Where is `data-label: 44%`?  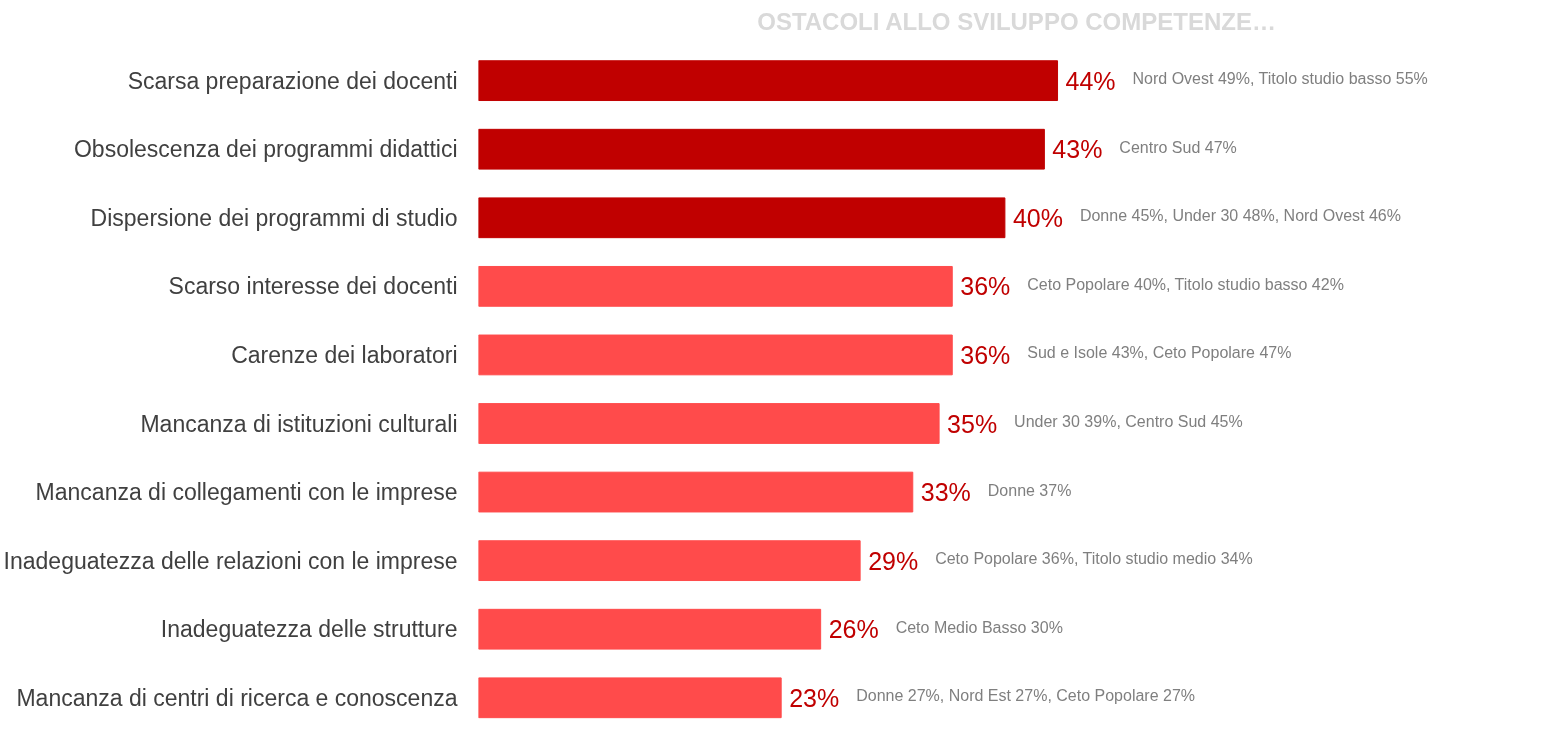 data-label: 44% is located at coordinates (1090, 80).